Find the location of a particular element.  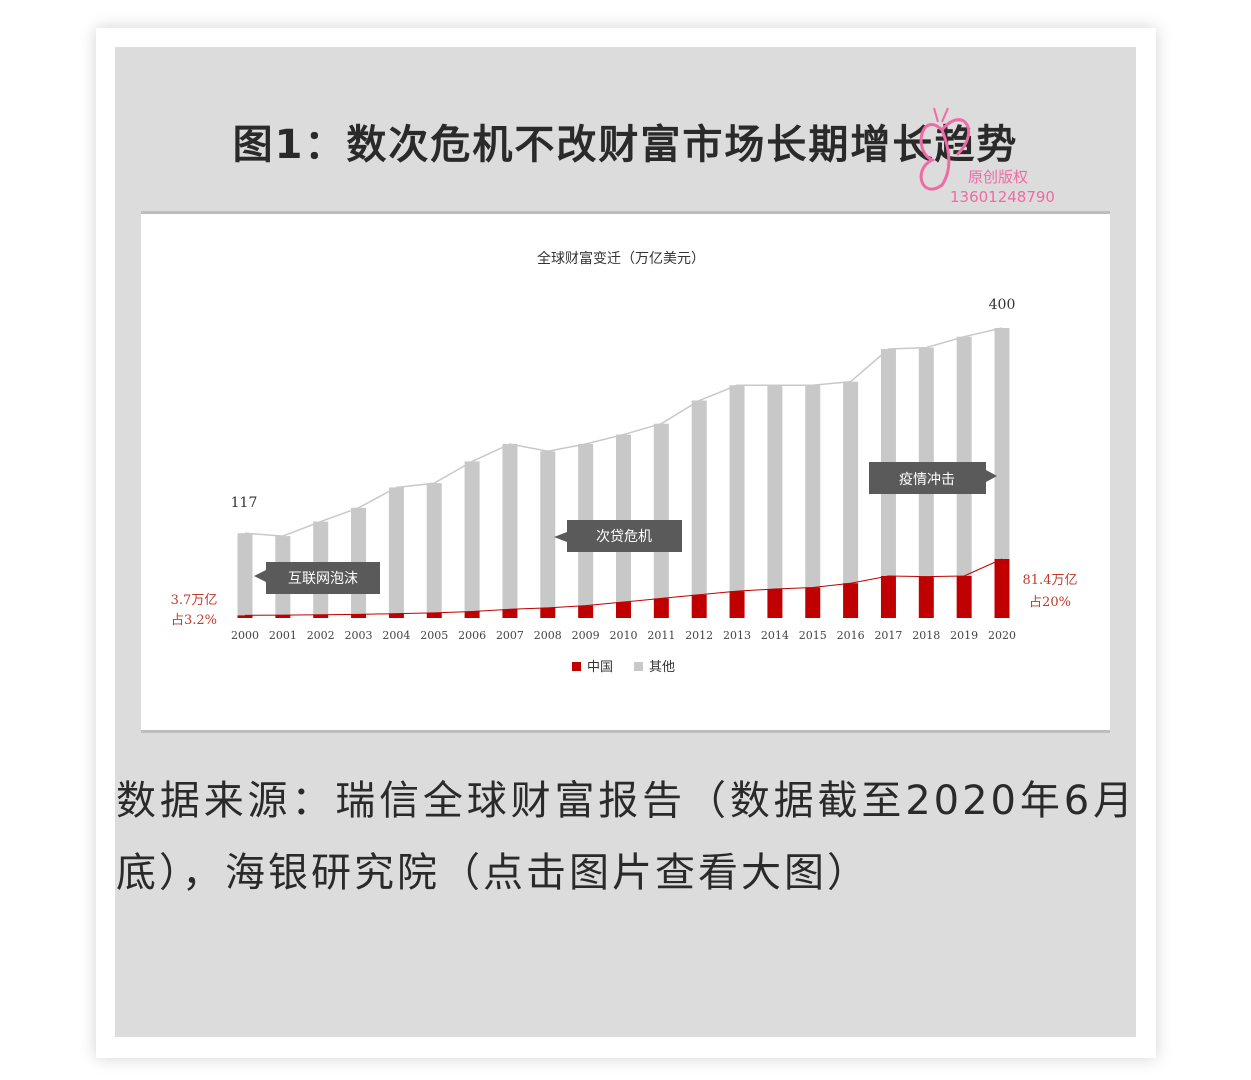

bar-china-2017 is located at coordinates (888, 596).